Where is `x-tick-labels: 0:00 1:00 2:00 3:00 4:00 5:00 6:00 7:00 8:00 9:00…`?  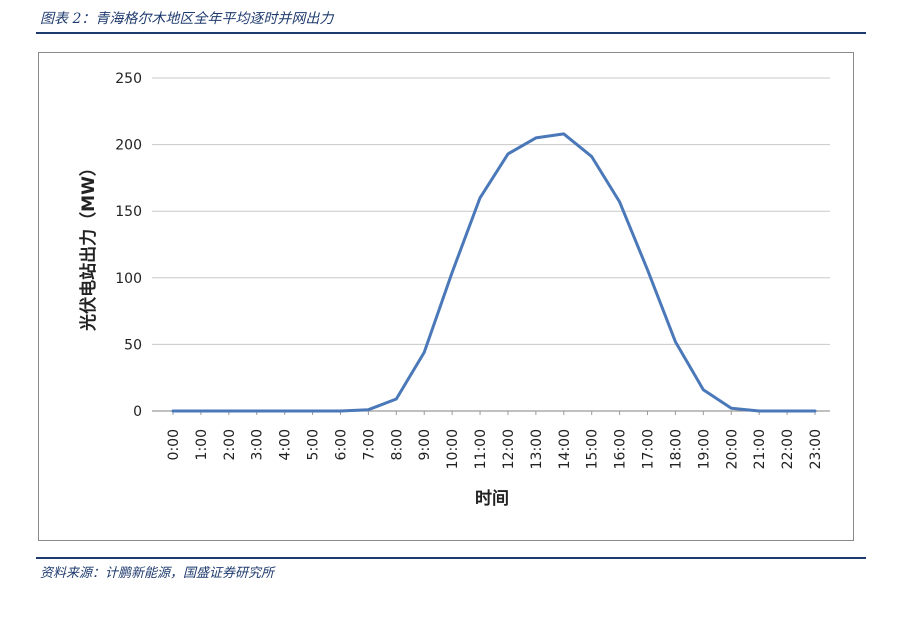
x-tick-labels: 0:00 1:00 2:00 3:00 4:00 5:00 6:00 7:00 8:00 9:00… is located at coordinates (495, 449).